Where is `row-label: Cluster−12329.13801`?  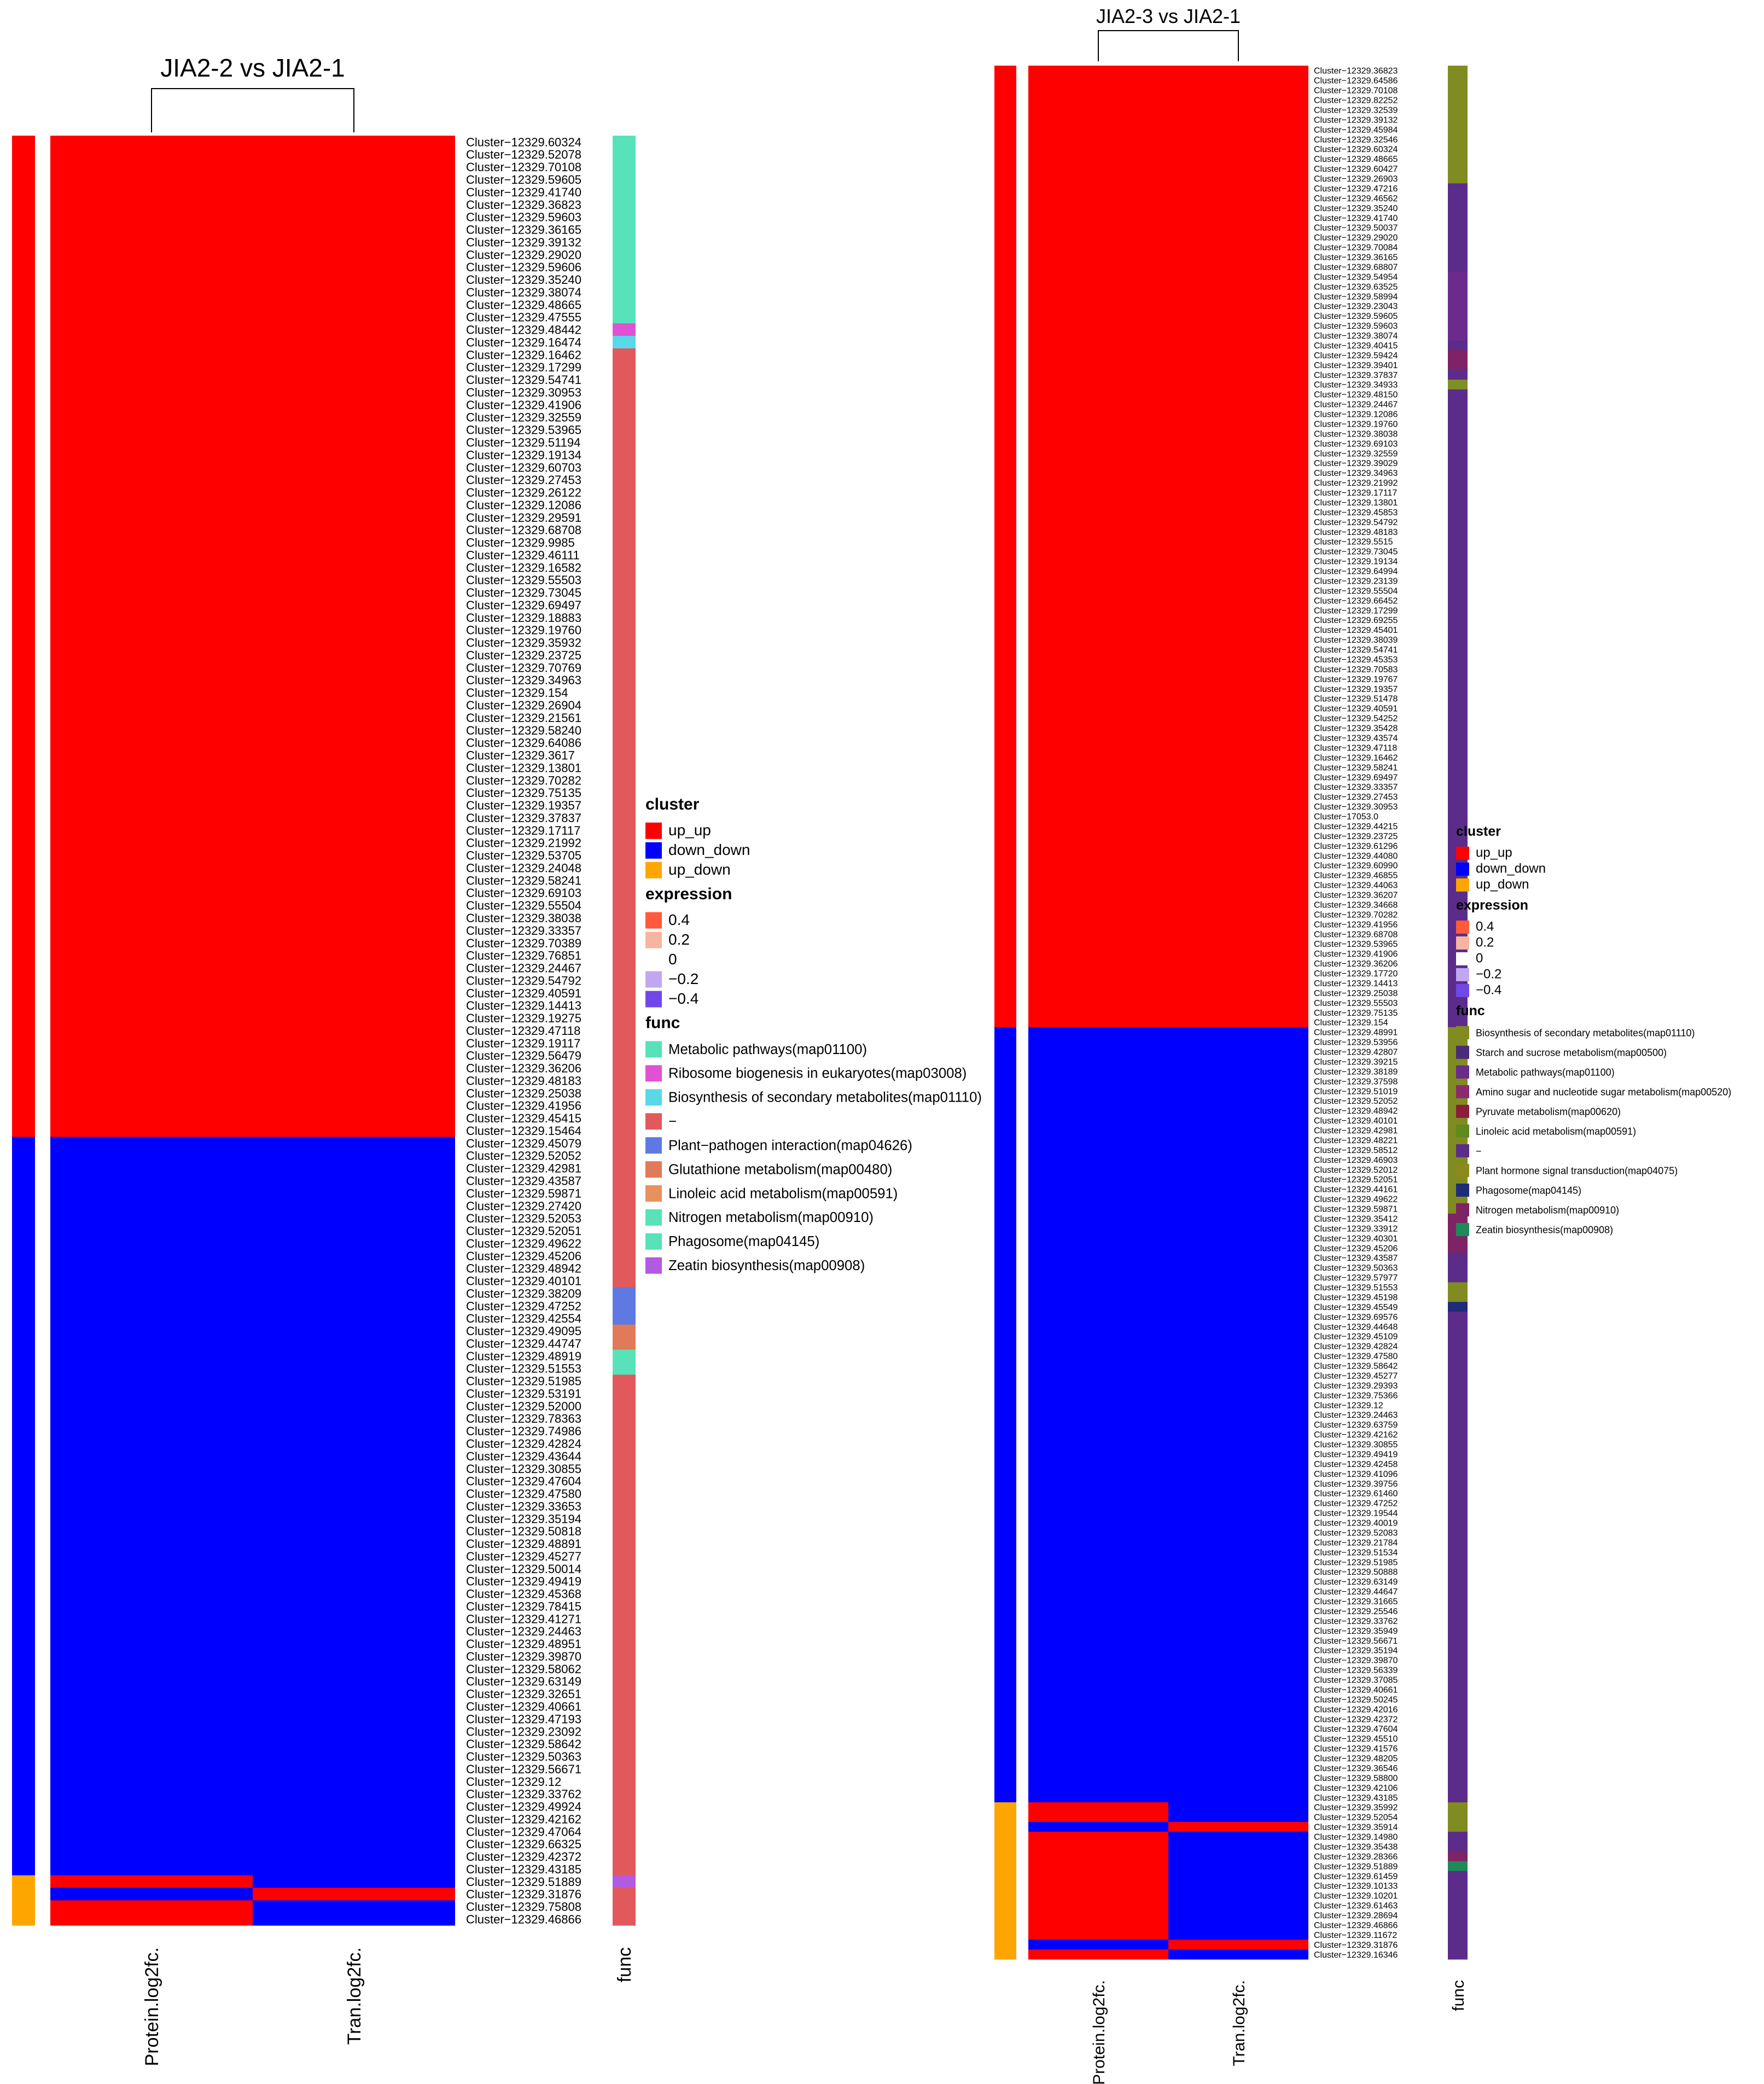 row-label: Cluster−12329.13801 is located at coordinates (523, 768).